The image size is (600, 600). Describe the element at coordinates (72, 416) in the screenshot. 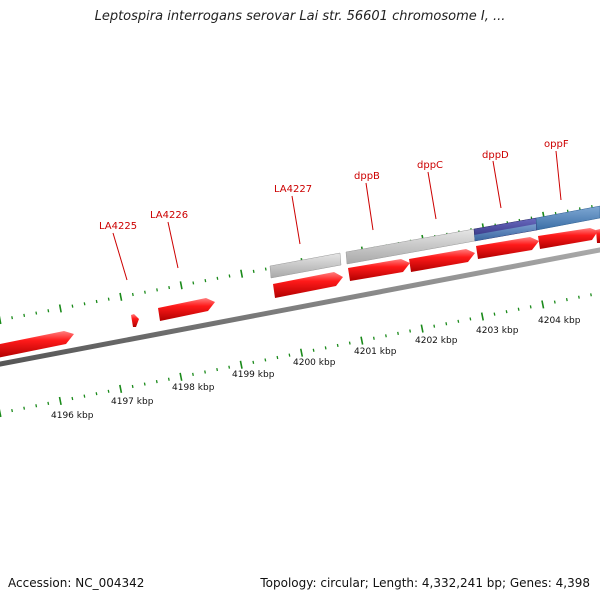

I see `scale-label: 4196 kbp` at that location.